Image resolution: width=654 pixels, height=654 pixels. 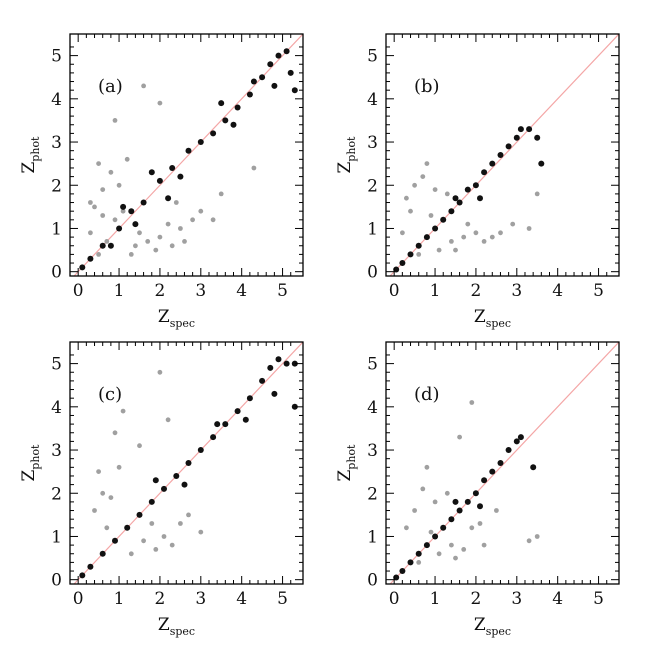 I want to click on y-tick-label: 2, so click(x=372, y=186).